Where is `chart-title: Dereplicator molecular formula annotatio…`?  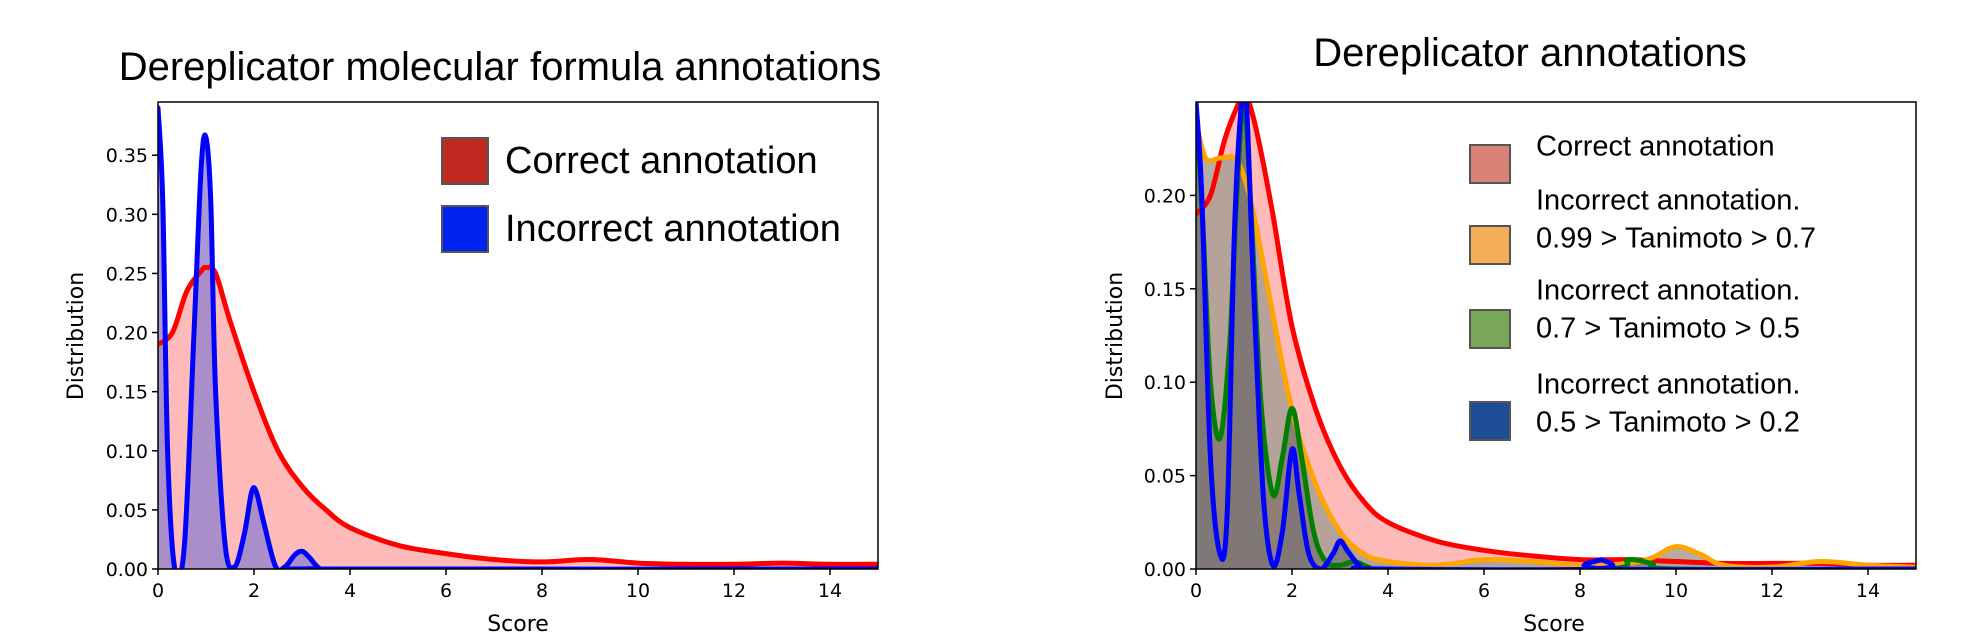 chart-title: Dereplicator molecular formula annotatio… is located at coordinates (500, 67).